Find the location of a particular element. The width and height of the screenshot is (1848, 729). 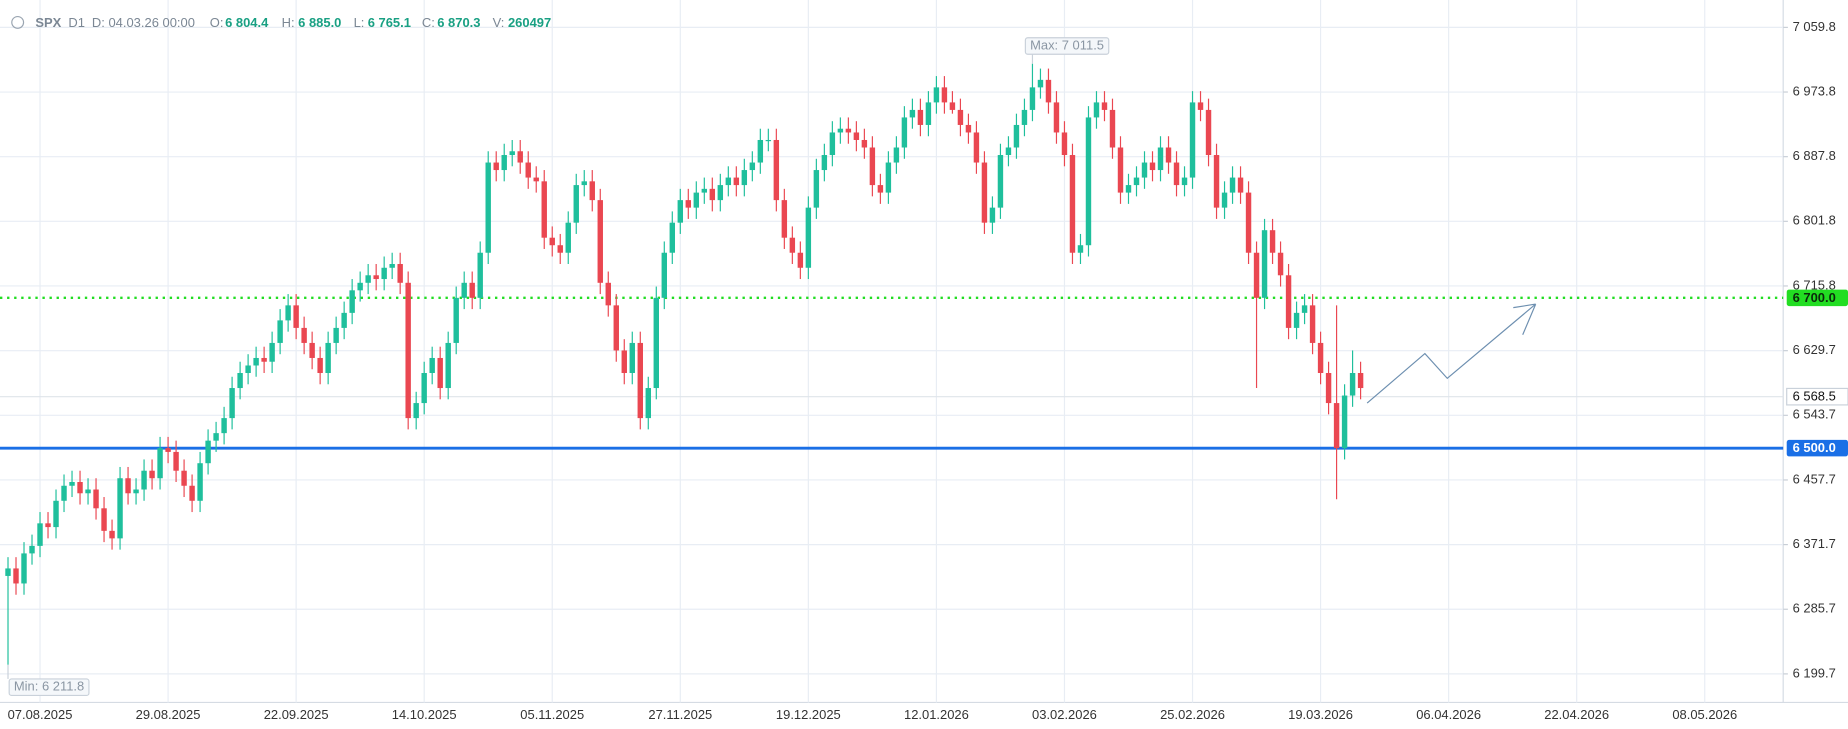

field-label: O: is located at coordinates (217, 22).